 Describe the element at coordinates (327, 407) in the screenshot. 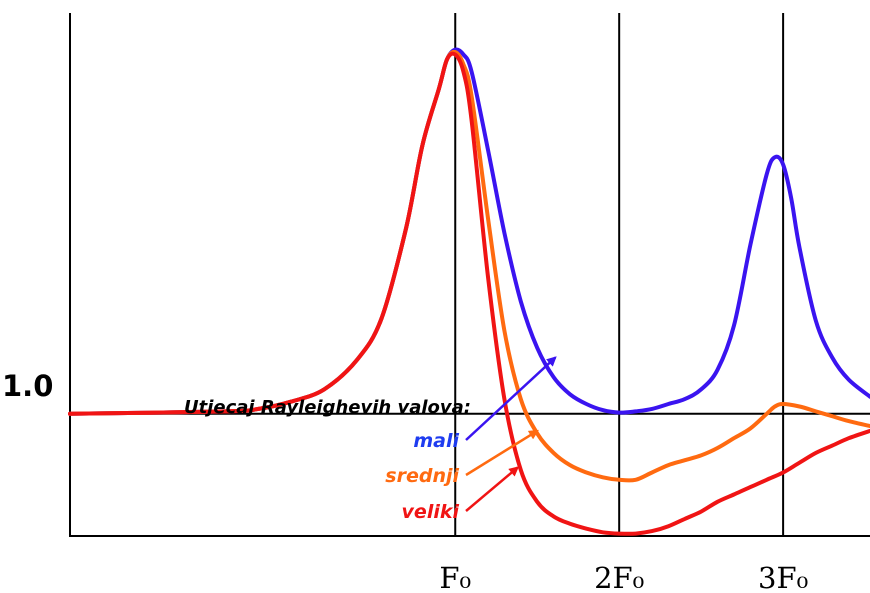

I see `annotation-title: Utjecaj Rayleighevih valova:` at that location.